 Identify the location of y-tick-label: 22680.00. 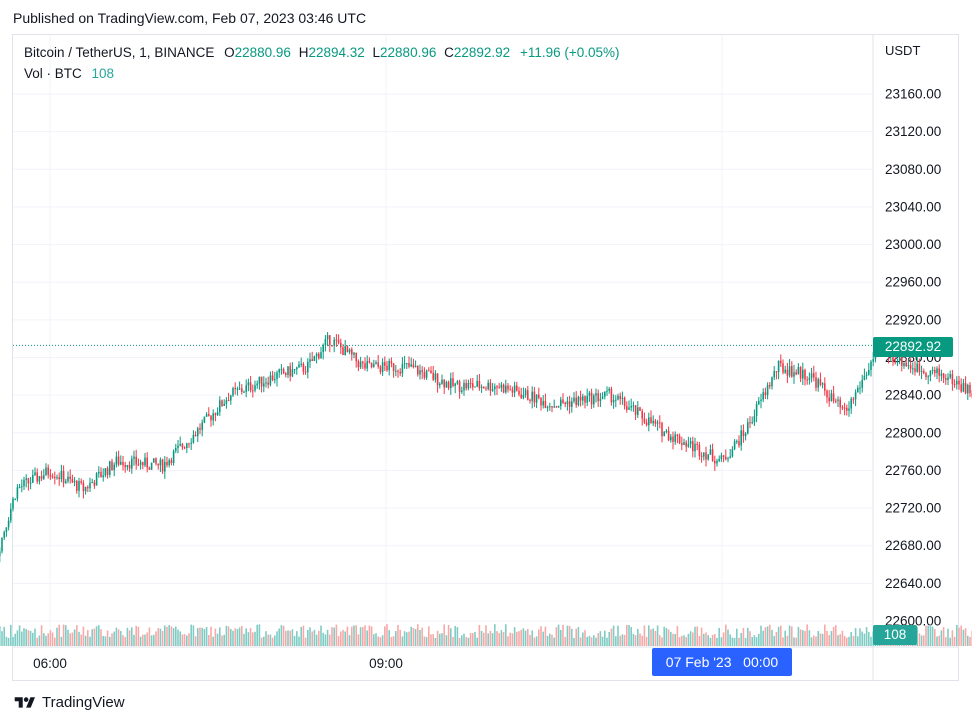
(913, 545).